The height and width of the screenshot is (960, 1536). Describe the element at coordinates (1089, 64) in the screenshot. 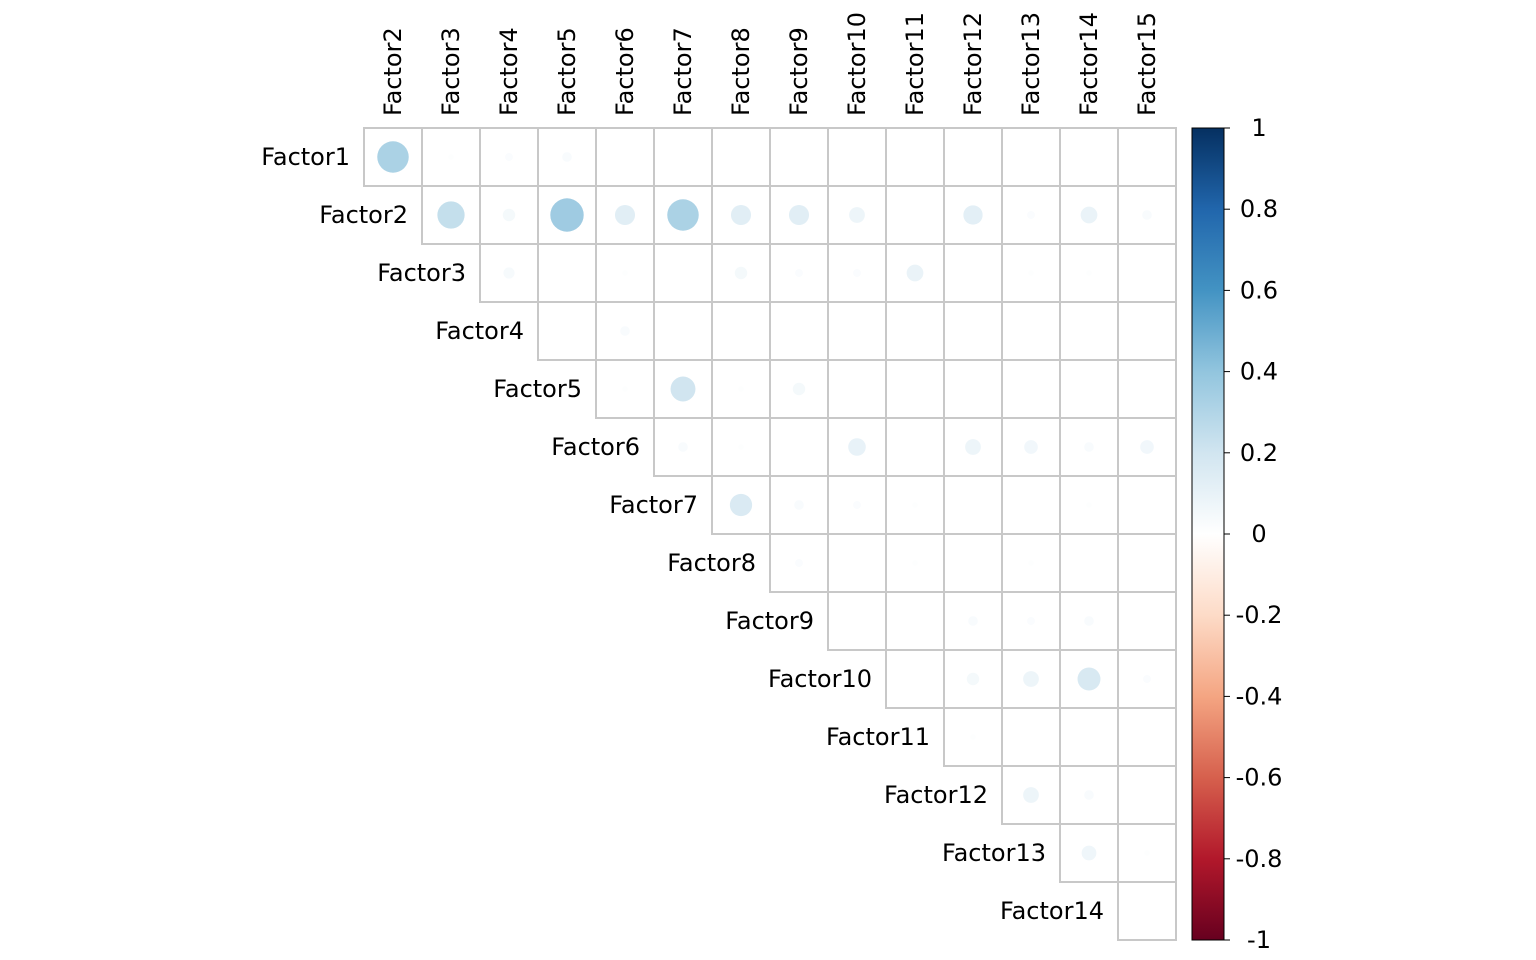

I see `column-label: Factor14` at that location.